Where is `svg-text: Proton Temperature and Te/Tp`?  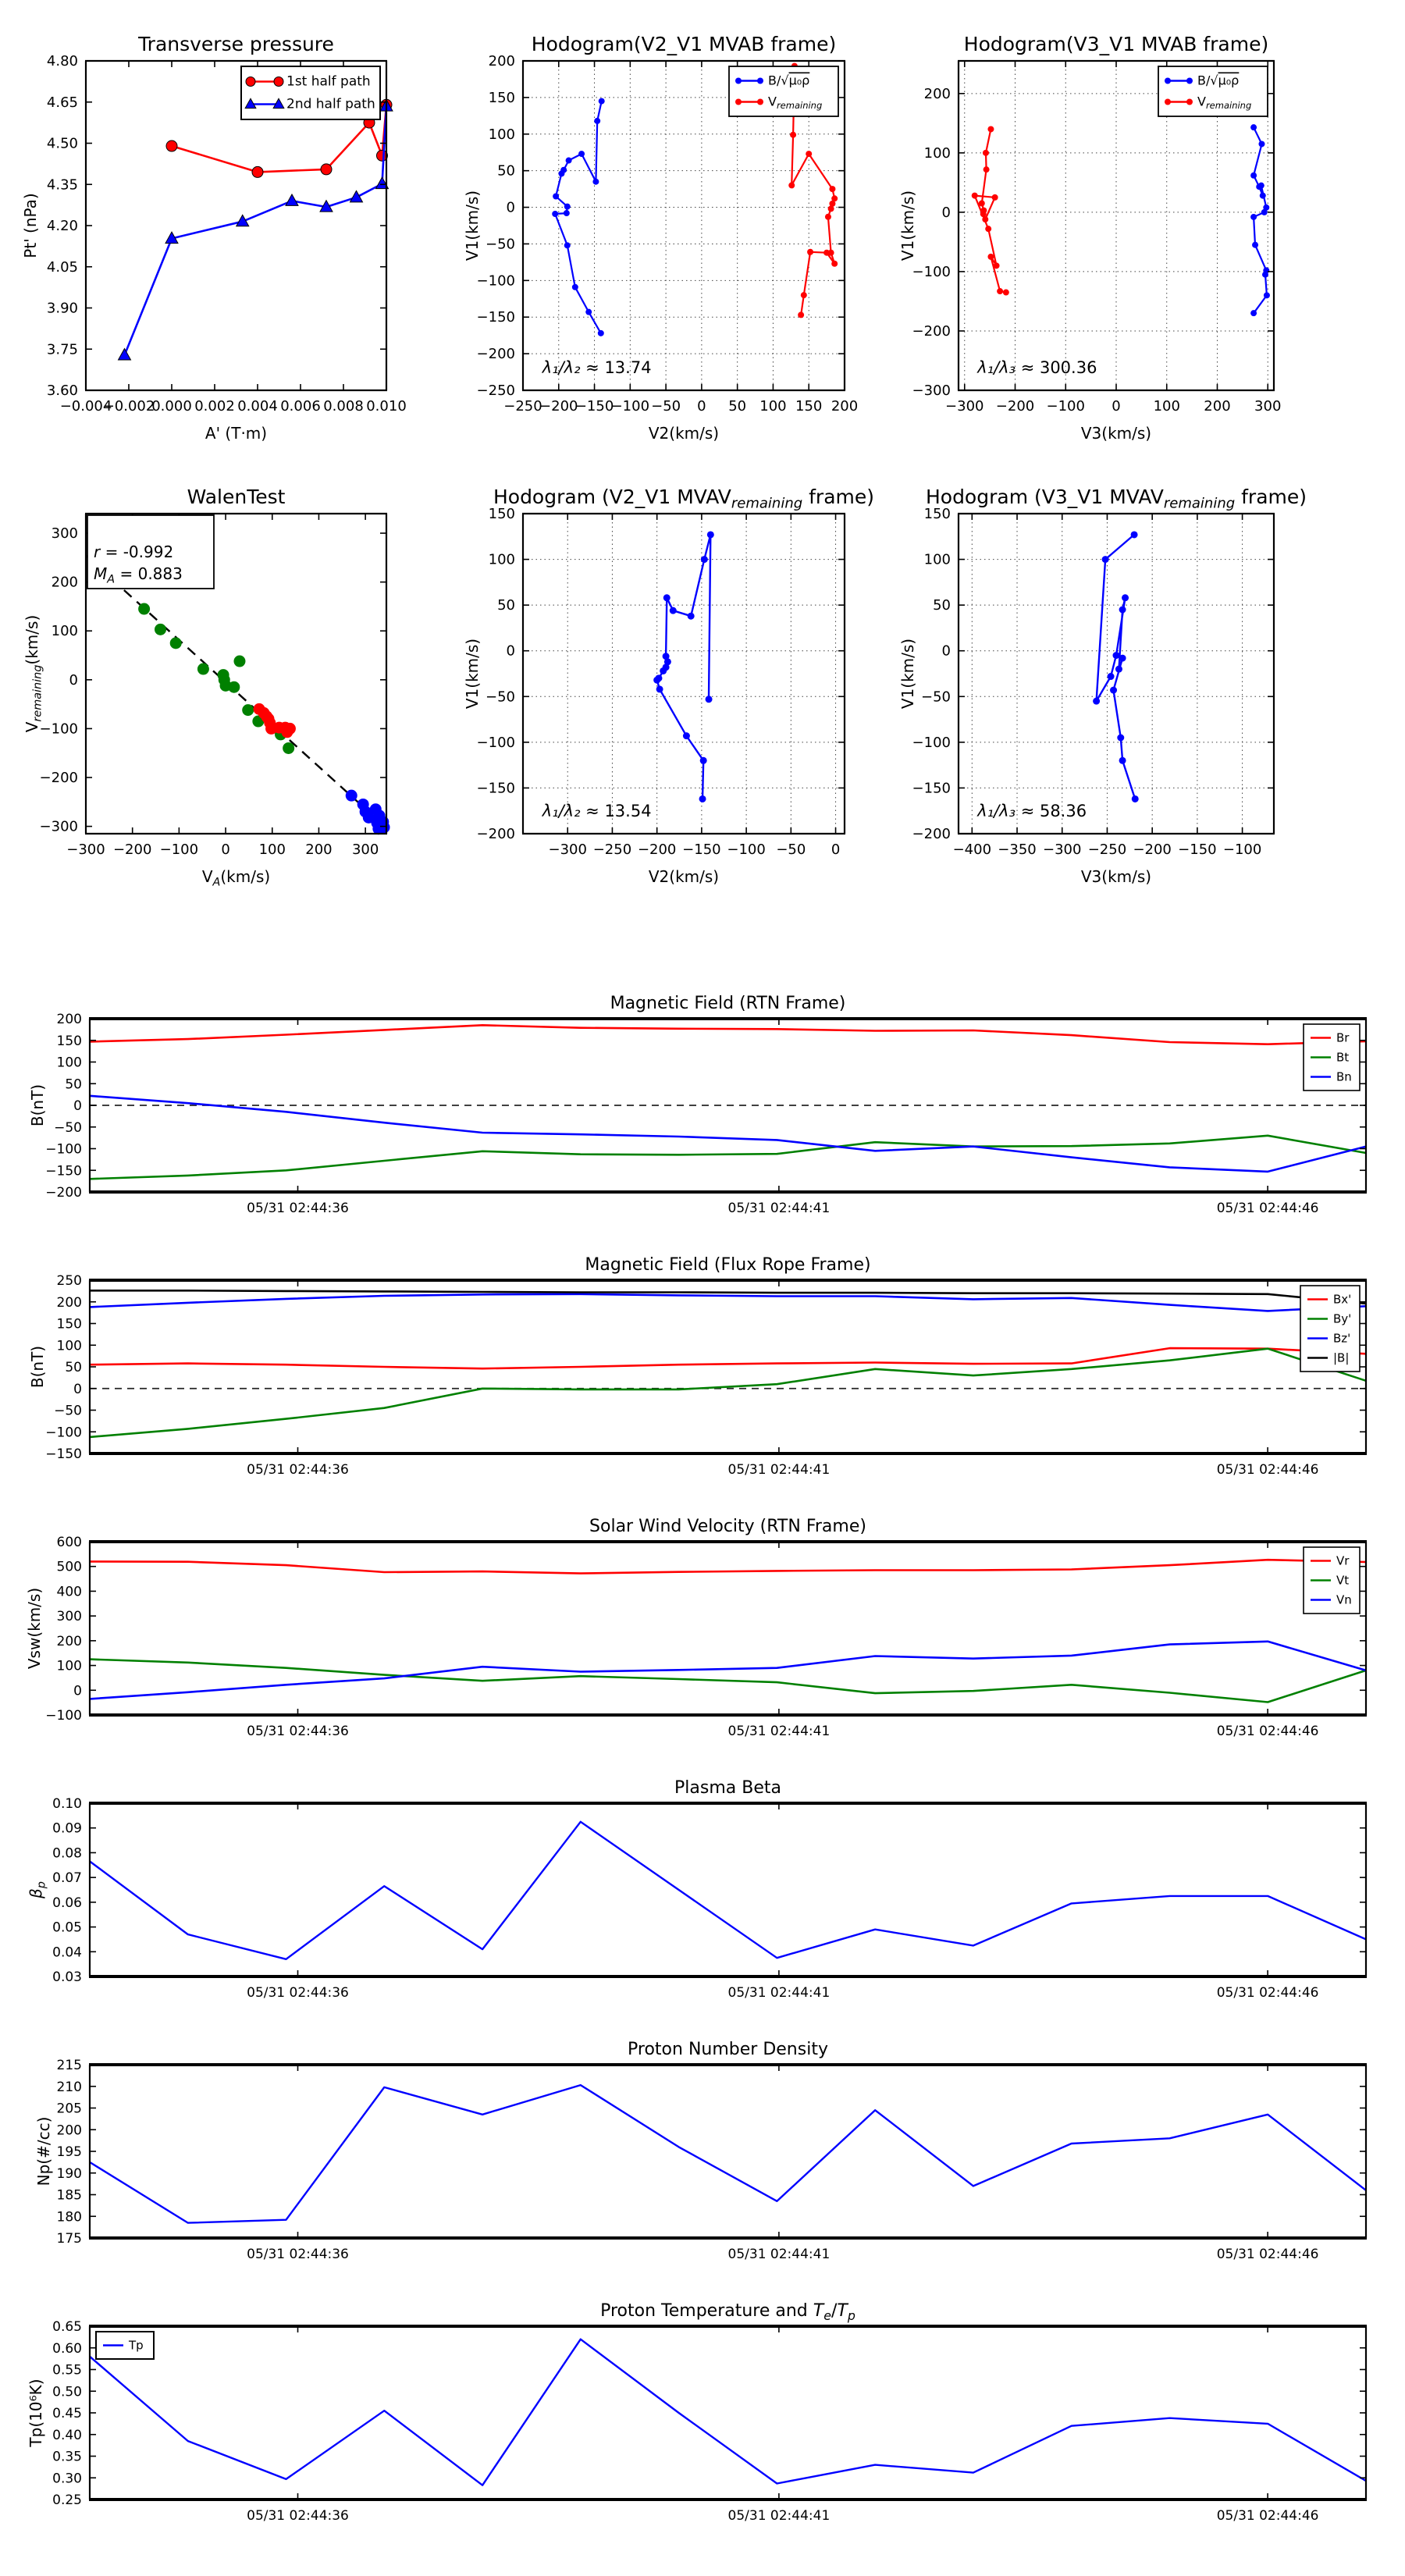
svg-text: Proton Temperature and Te/Tp is located at coordinates (727, 2312).